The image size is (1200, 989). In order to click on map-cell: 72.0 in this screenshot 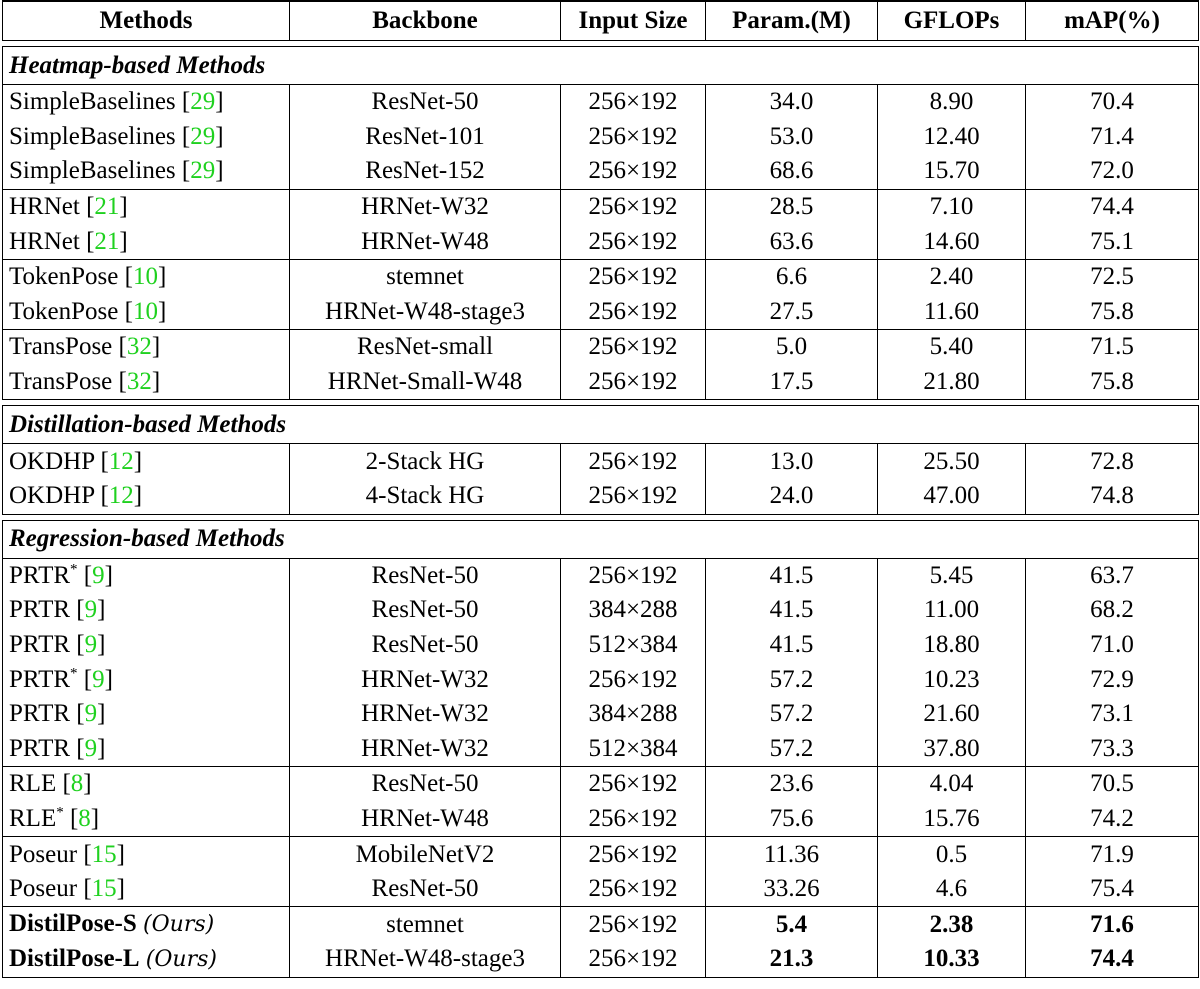, I will do `click(1112, 172)`.